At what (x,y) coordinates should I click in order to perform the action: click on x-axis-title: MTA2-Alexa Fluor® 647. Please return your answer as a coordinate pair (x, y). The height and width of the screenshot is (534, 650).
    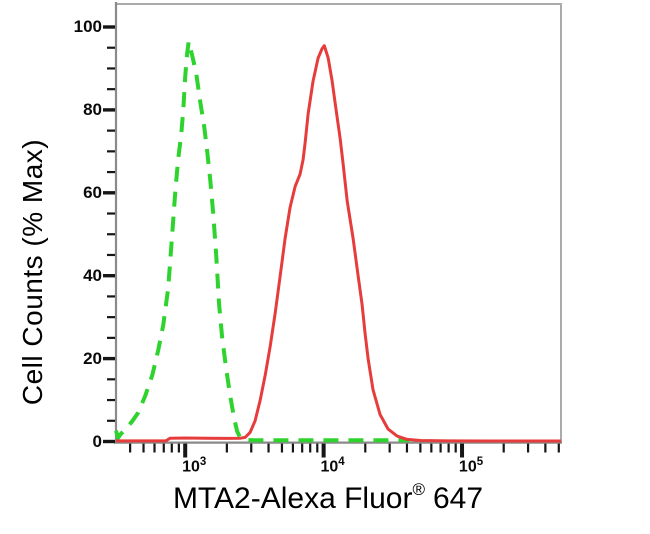
    Looking at the image, I should click on (325, 498).